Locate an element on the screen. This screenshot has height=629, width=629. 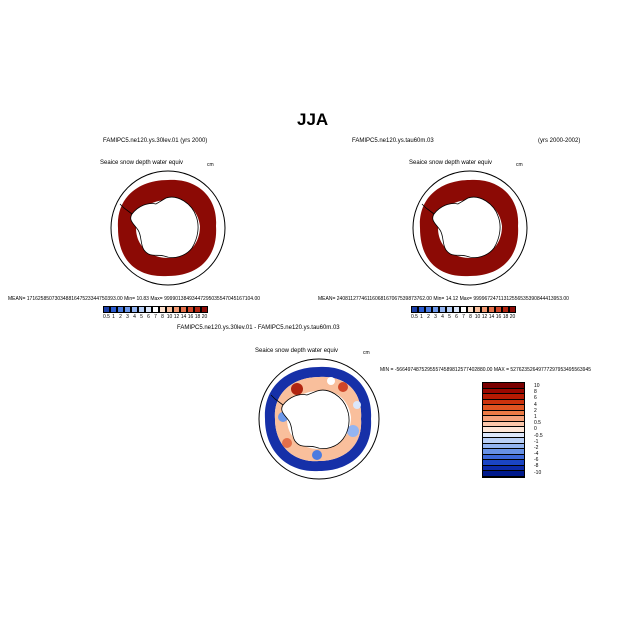
figure-title: JJA is located at coordinates (313, 119).